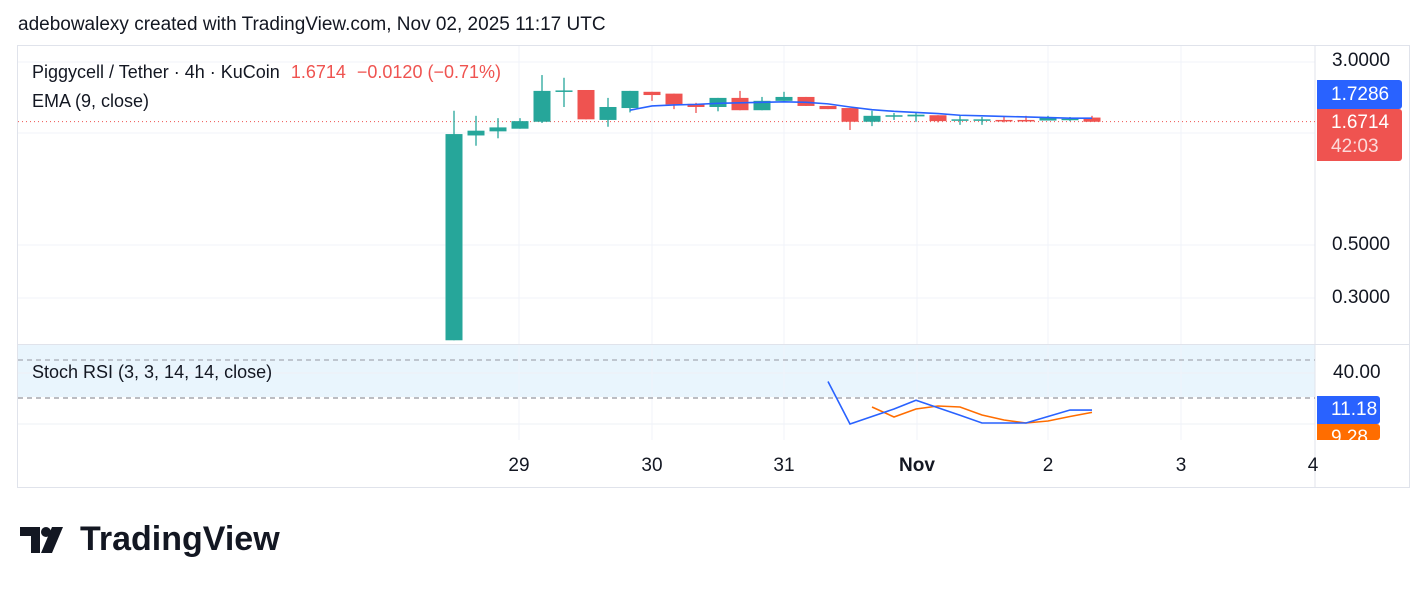 The image size is (1428, 591). What do you see at coordinates (1348, 432) in the screenshot?
I see `stoch-d-tag: 9.28` at bounding box center [1348, 432].